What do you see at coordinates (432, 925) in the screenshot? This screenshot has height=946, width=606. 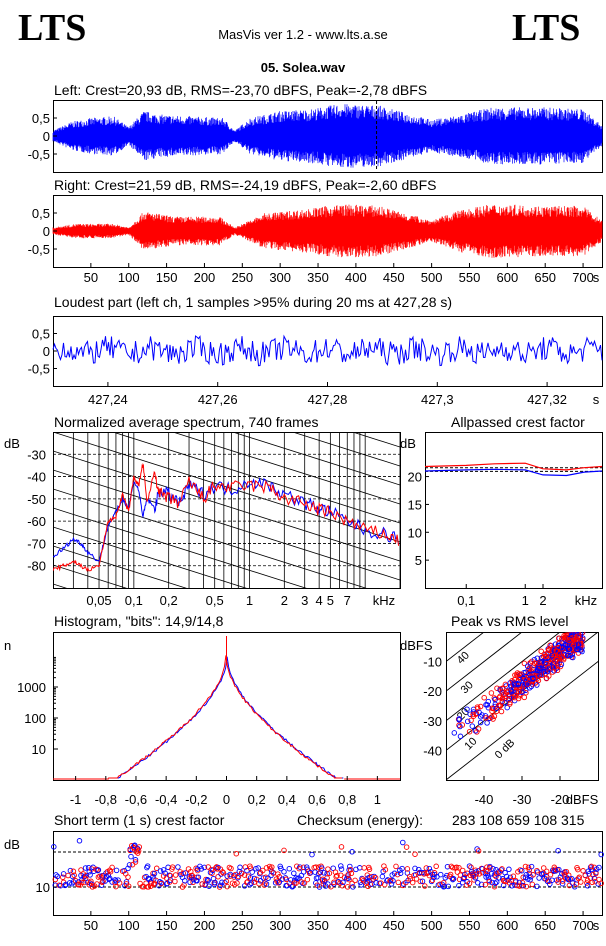 I see `short-term-xtick-label: 500` at bounding box center [432, 925].